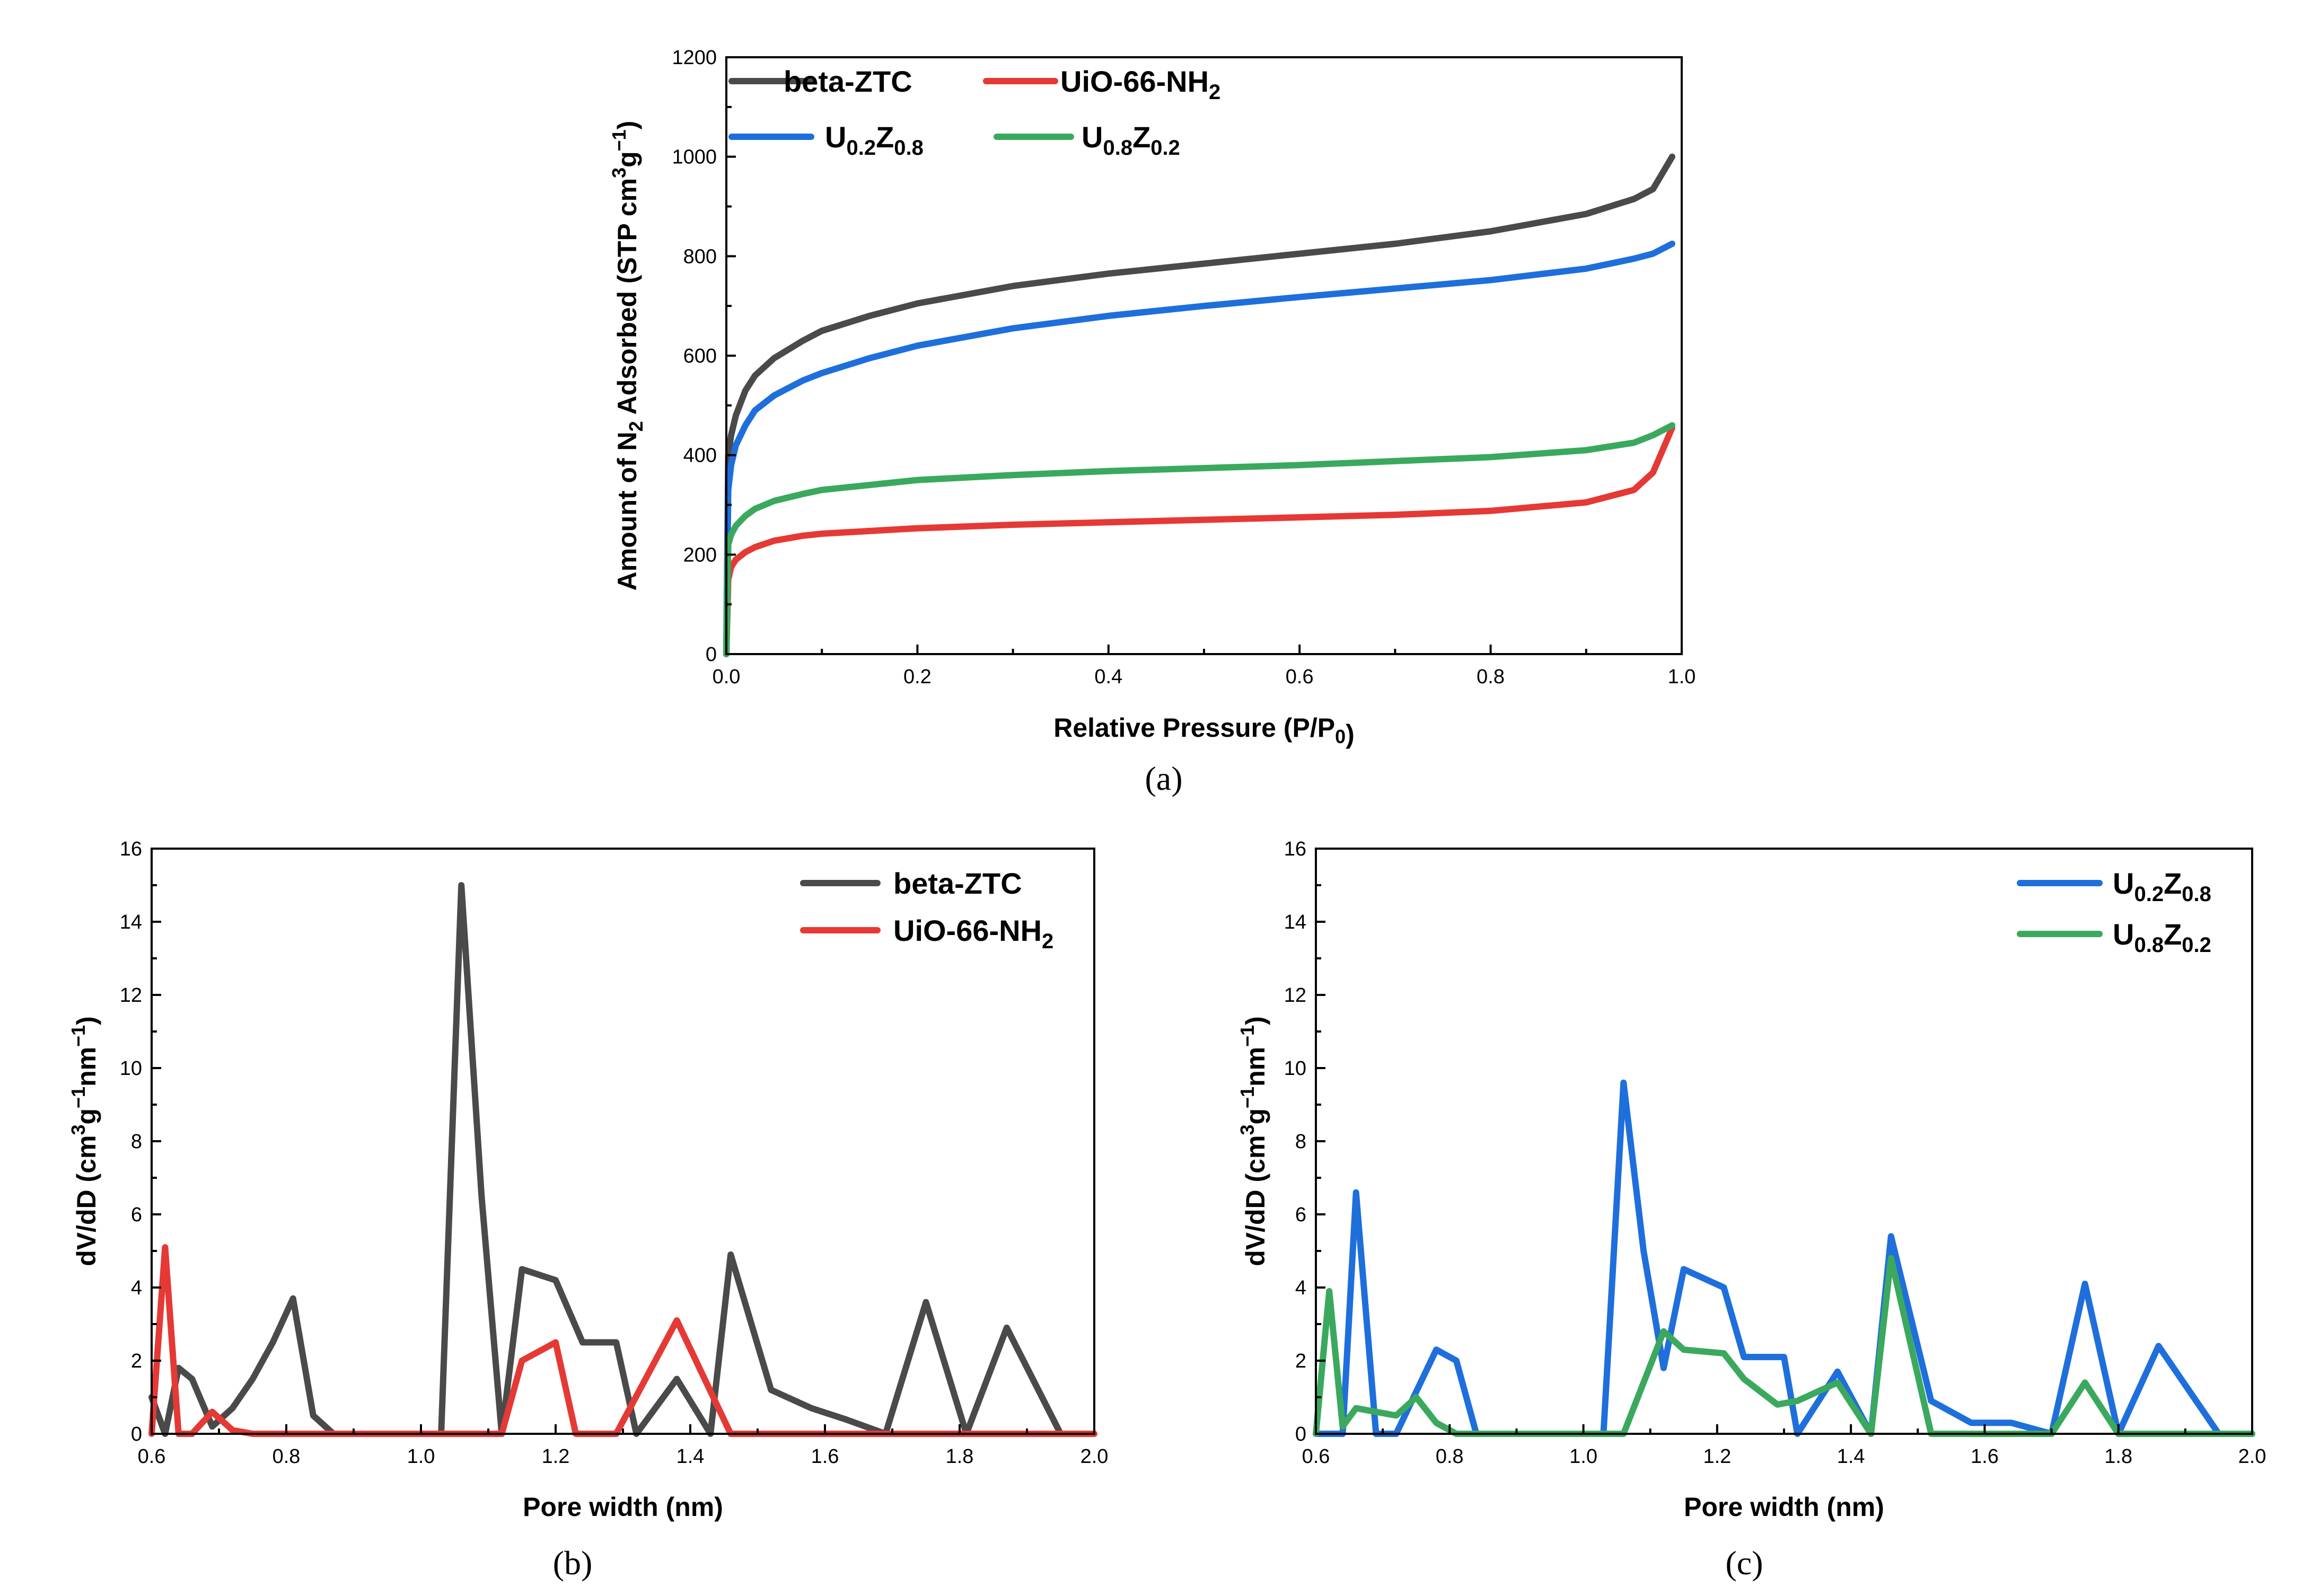  I want to click on legend-label-uio-66-nh2: UiO-66-NH2, so click(1140, 84).